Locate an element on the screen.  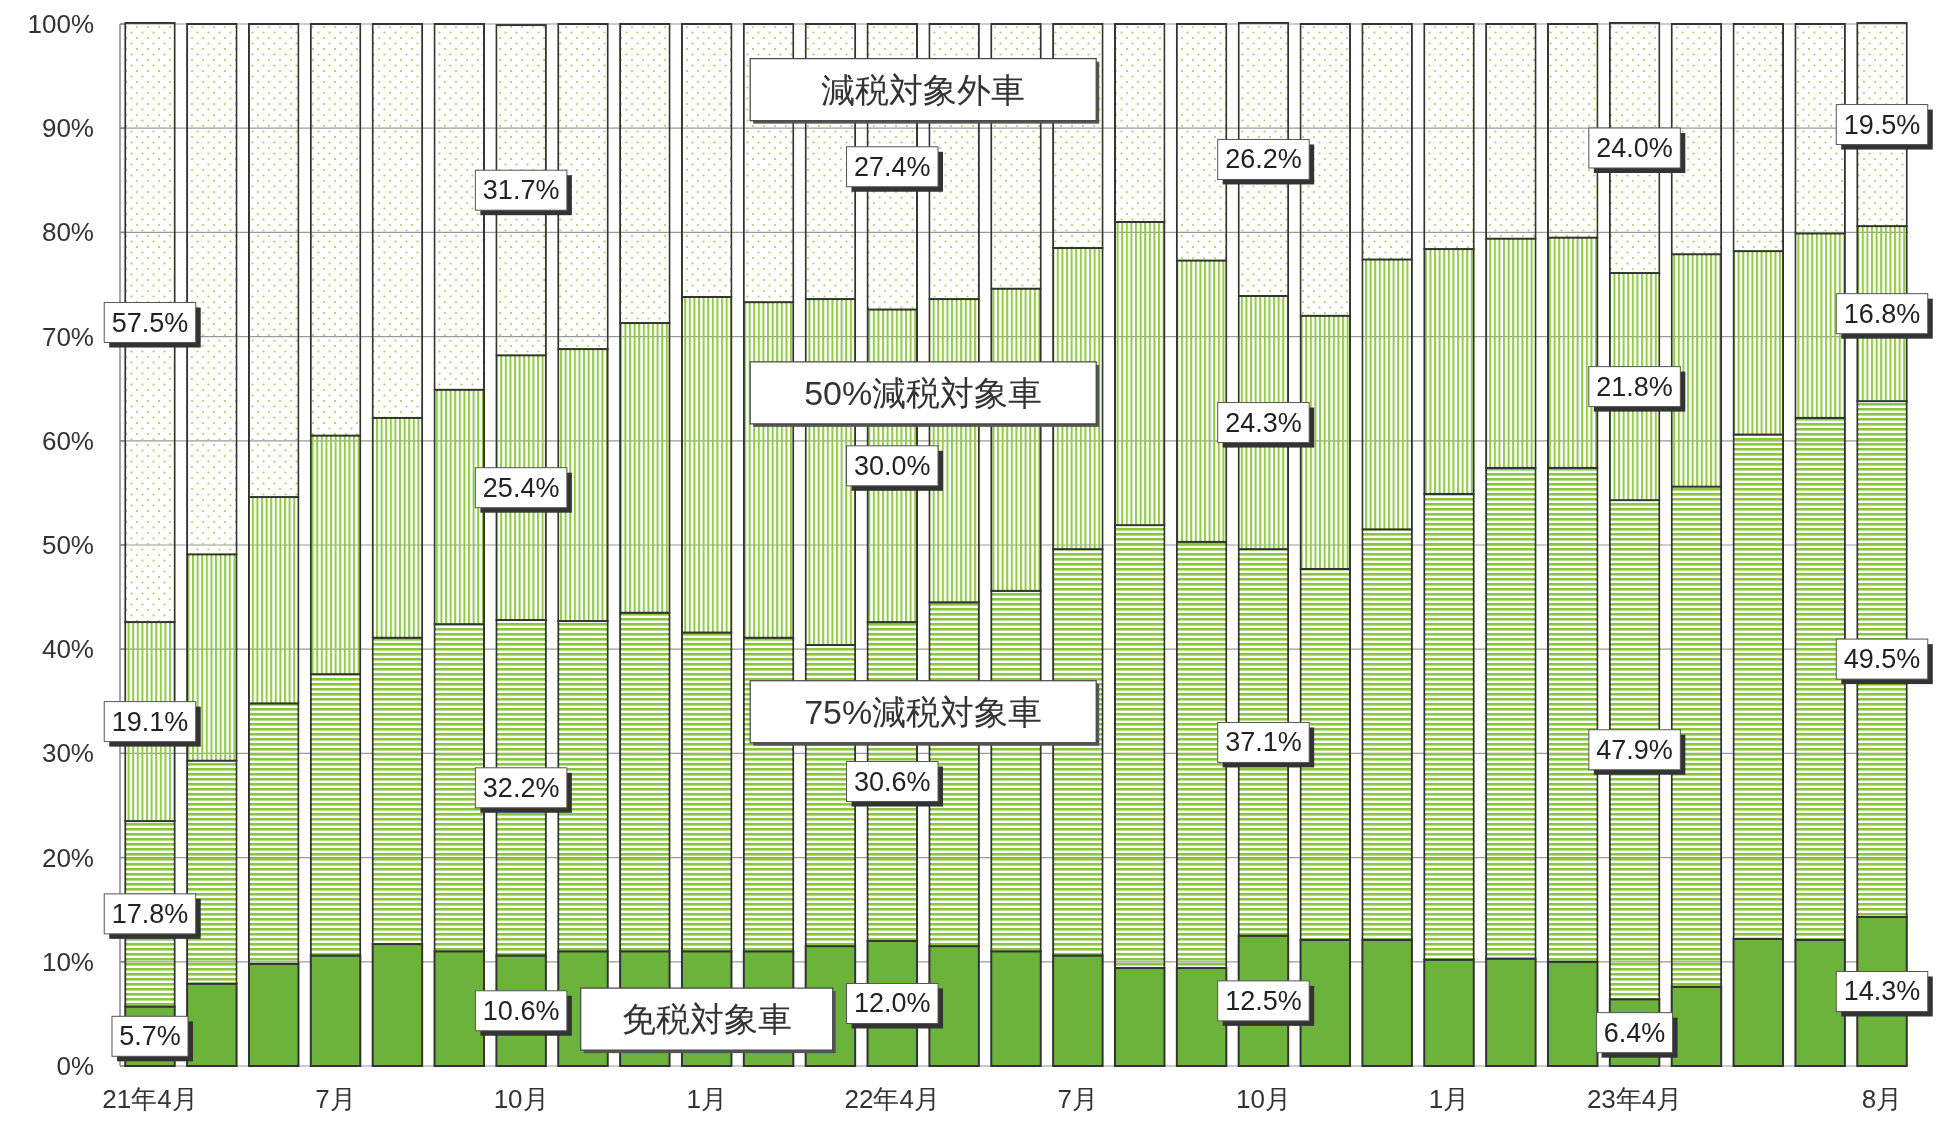
x-tick-label: 22年4月 is located at coordinates (892, 1099).